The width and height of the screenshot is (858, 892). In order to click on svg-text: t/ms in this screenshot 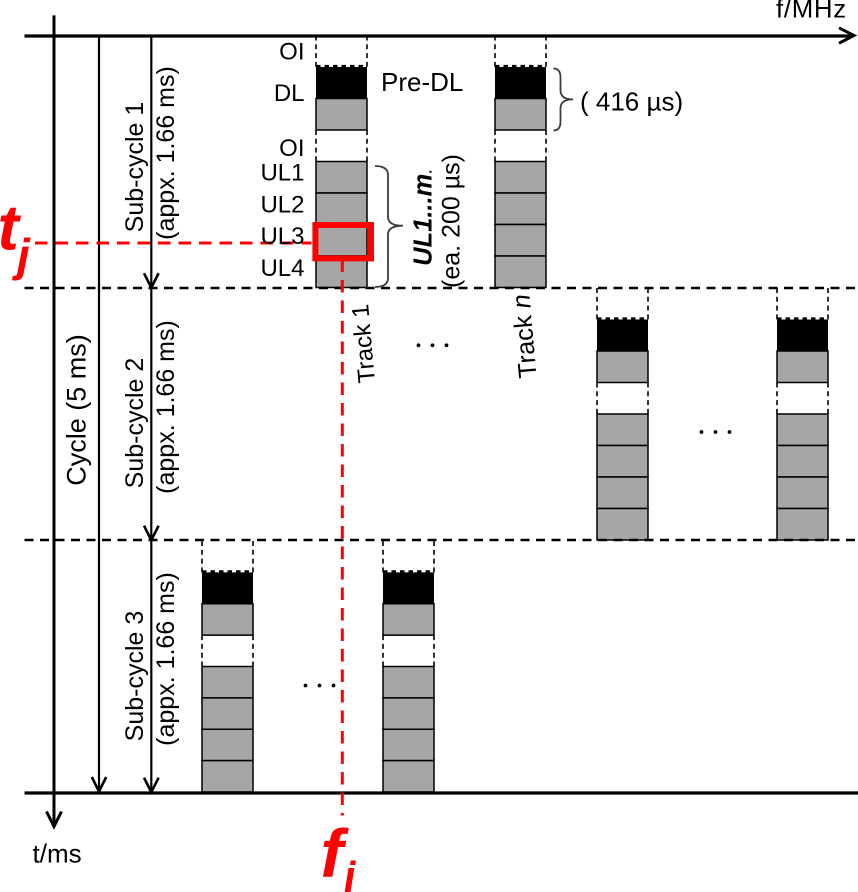, I will do `click(57, 854)`.